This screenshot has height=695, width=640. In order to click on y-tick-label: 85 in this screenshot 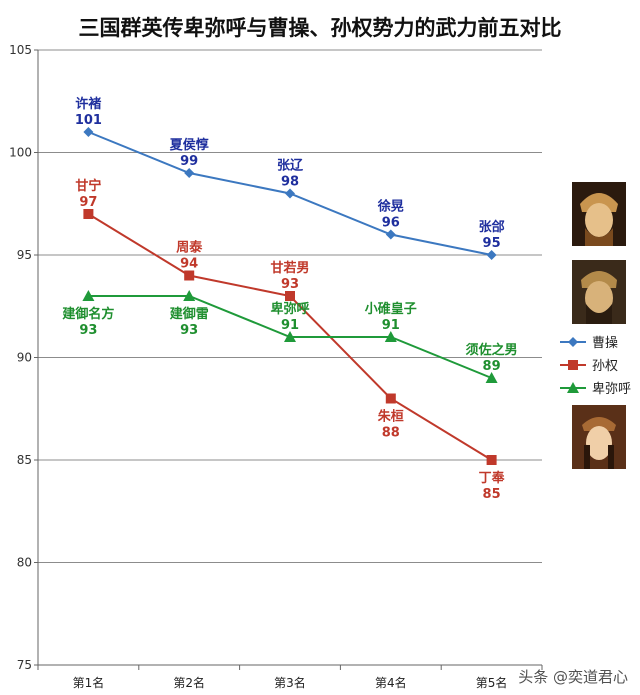, I will do `click(24, 460)`.